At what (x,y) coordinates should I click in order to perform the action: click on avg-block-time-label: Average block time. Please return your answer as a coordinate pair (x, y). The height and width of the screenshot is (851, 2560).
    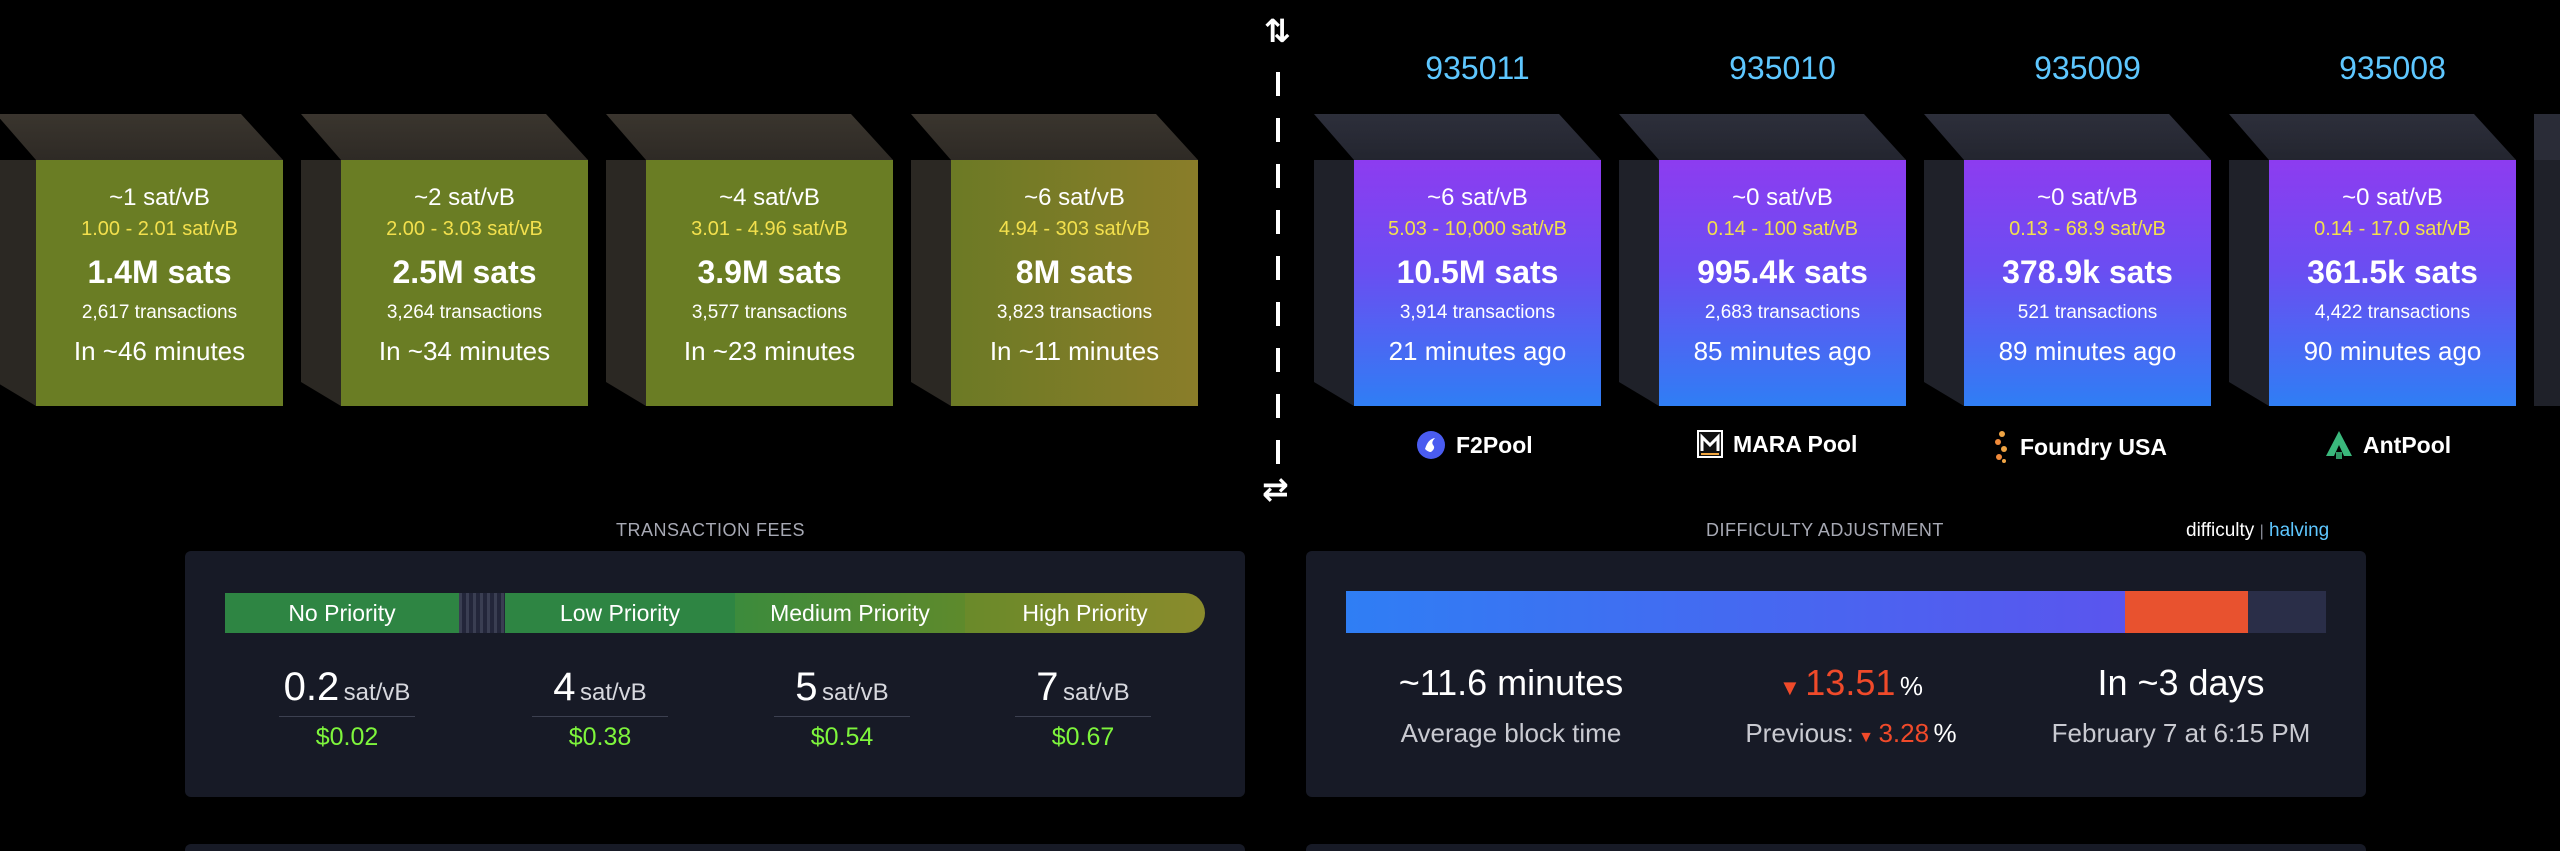
    Looking at the image, I should click on (1511, 733).